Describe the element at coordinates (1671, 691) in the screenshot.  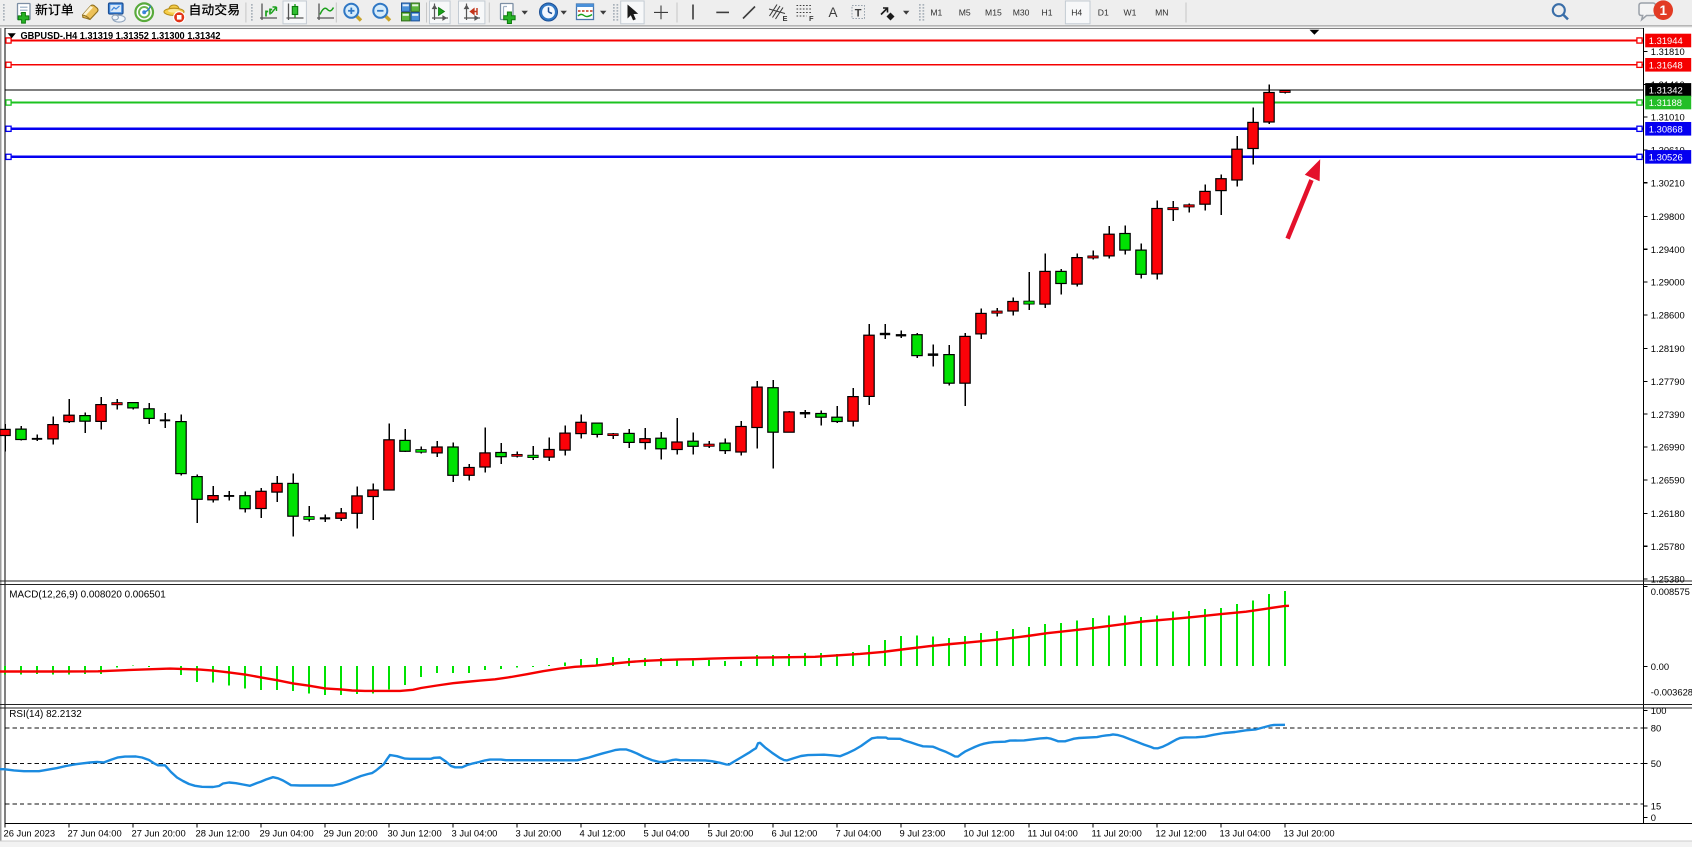
I see `svg-text: -0.003628` at that location.